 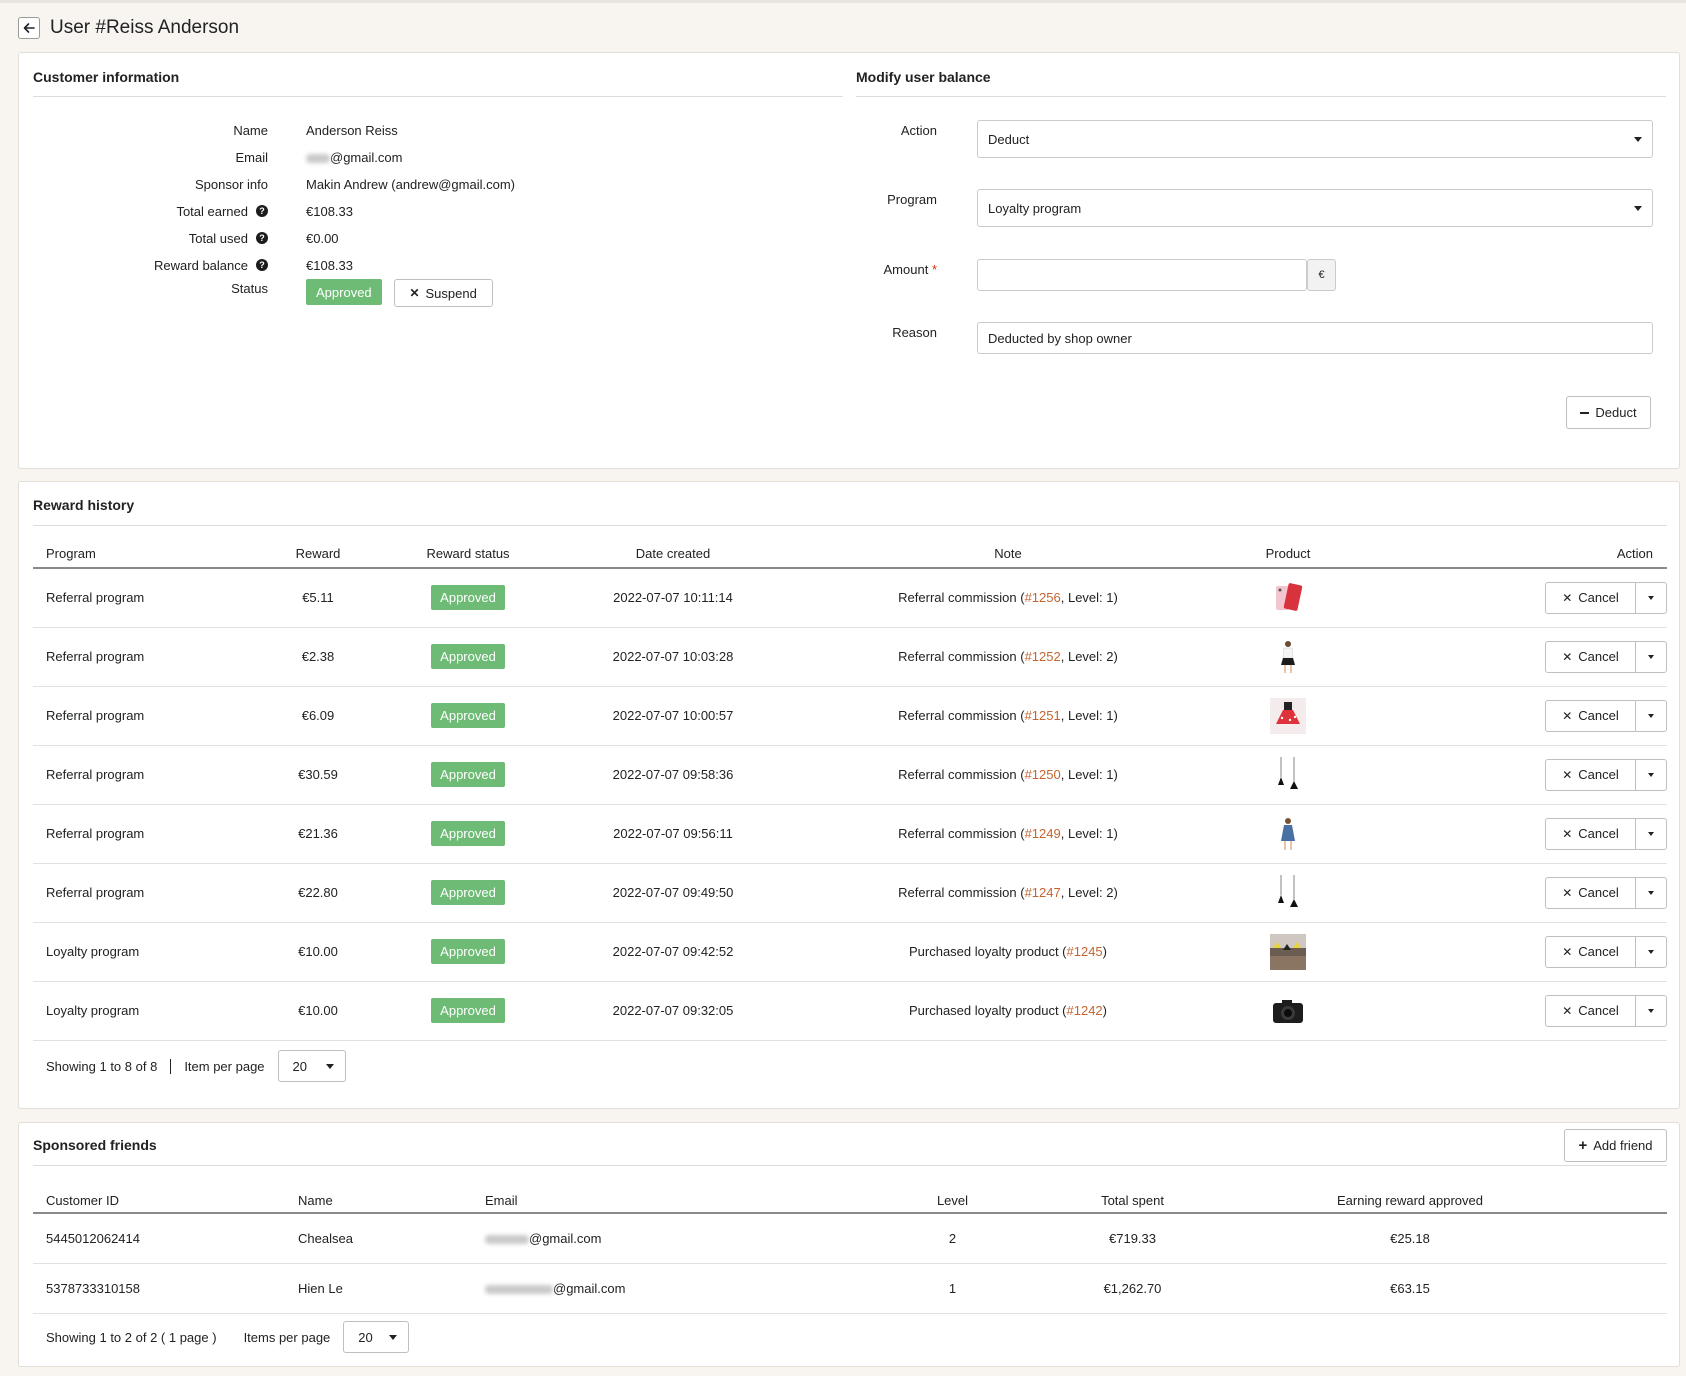 What do you see at coordinates (1288, 893) in the screenshot?
I see `pendant-lamp-icon` at bounding box center [1288, 893].